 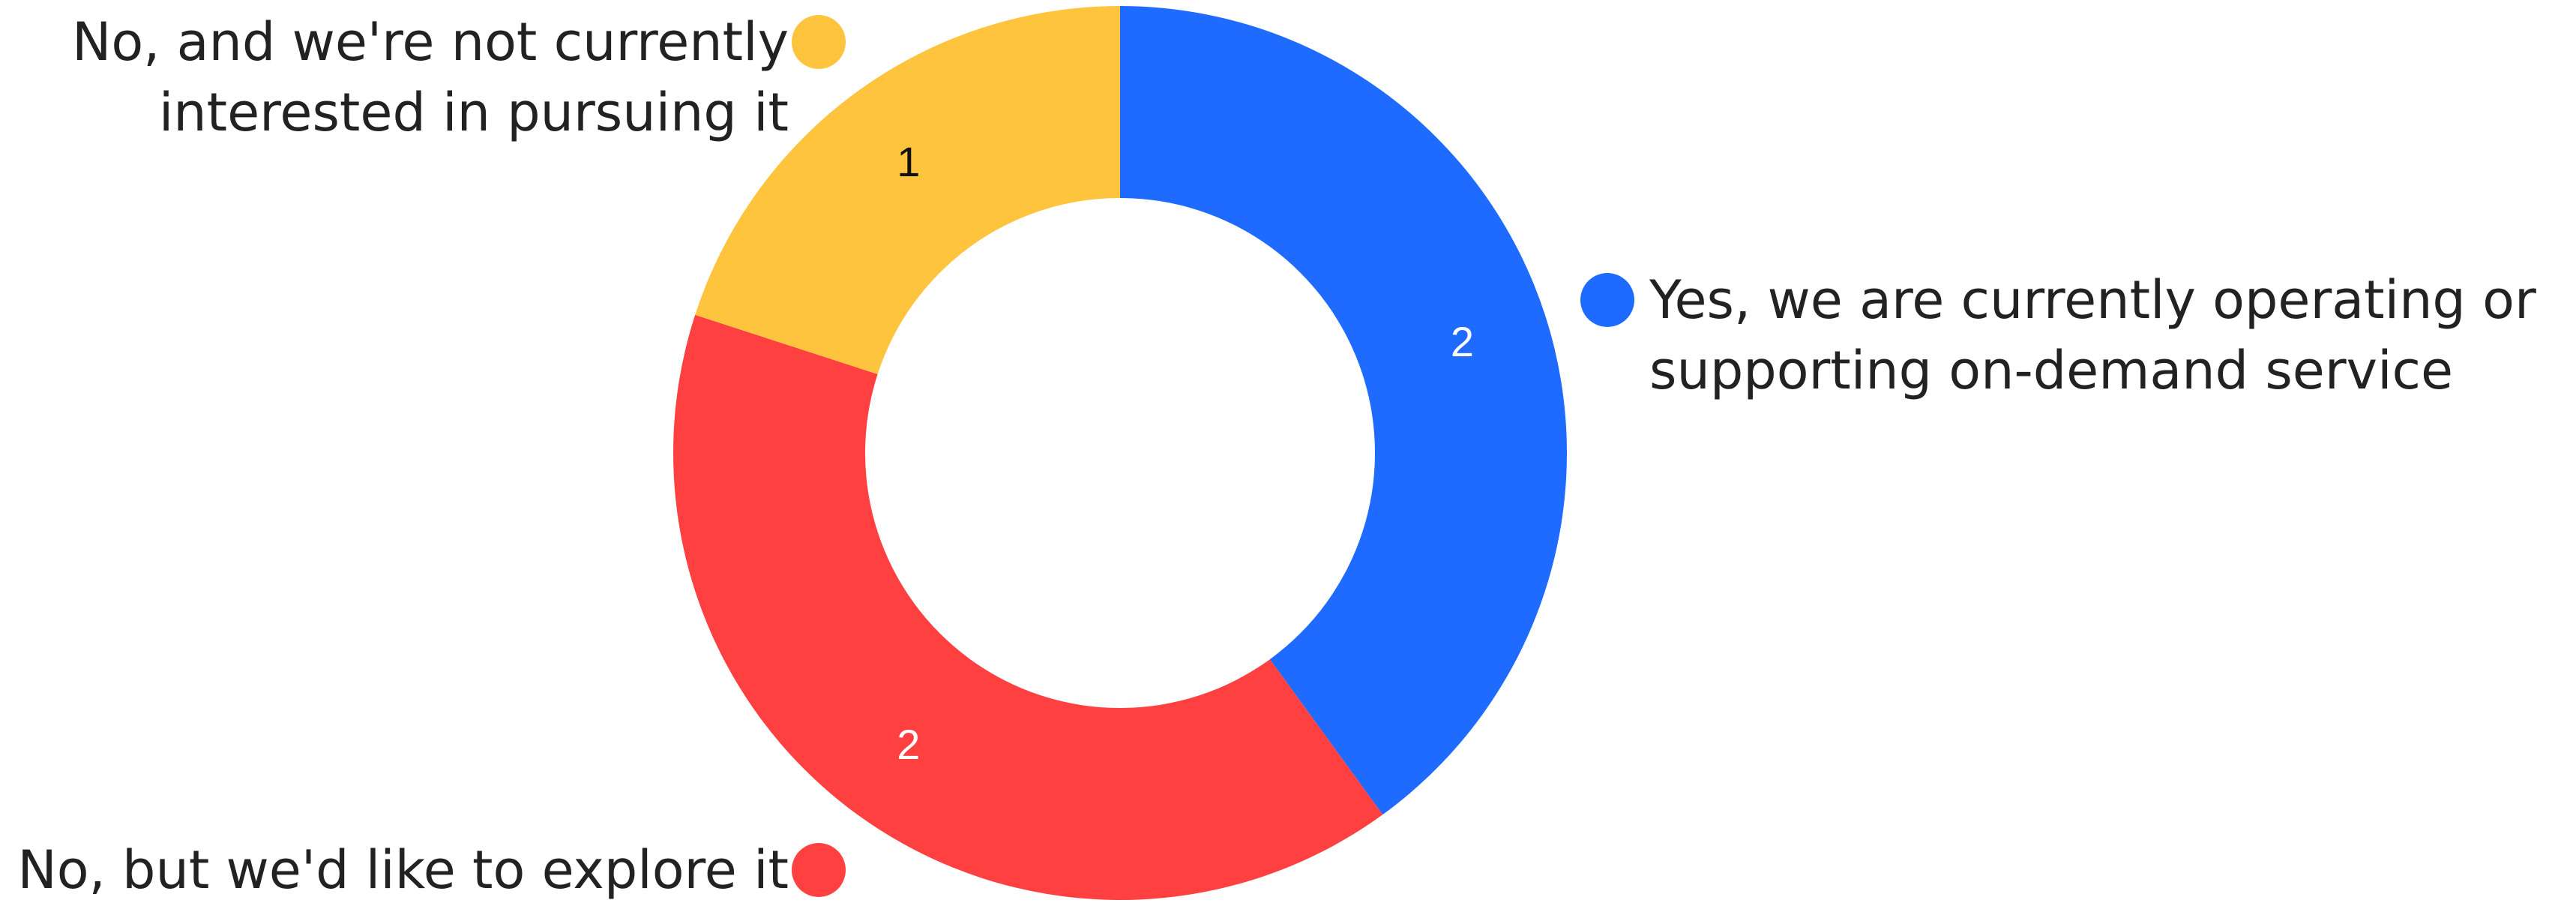 I want to click on slice-value-label-1: 2, so click(x=908, y=744).